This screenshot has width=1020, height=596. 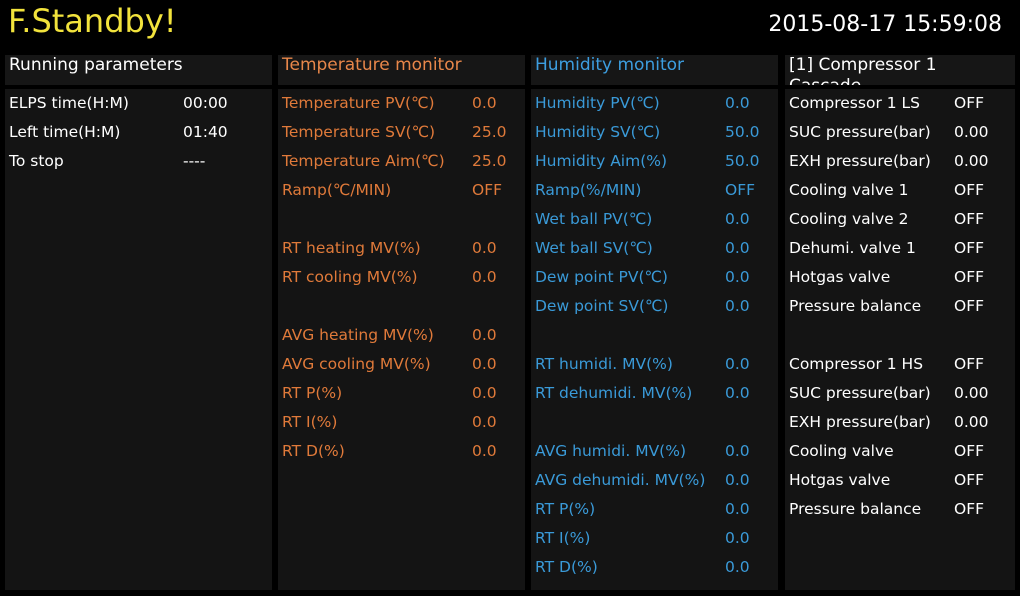 I want to click on param-label: Dew point PV(℃), so click(x=601, y=277).